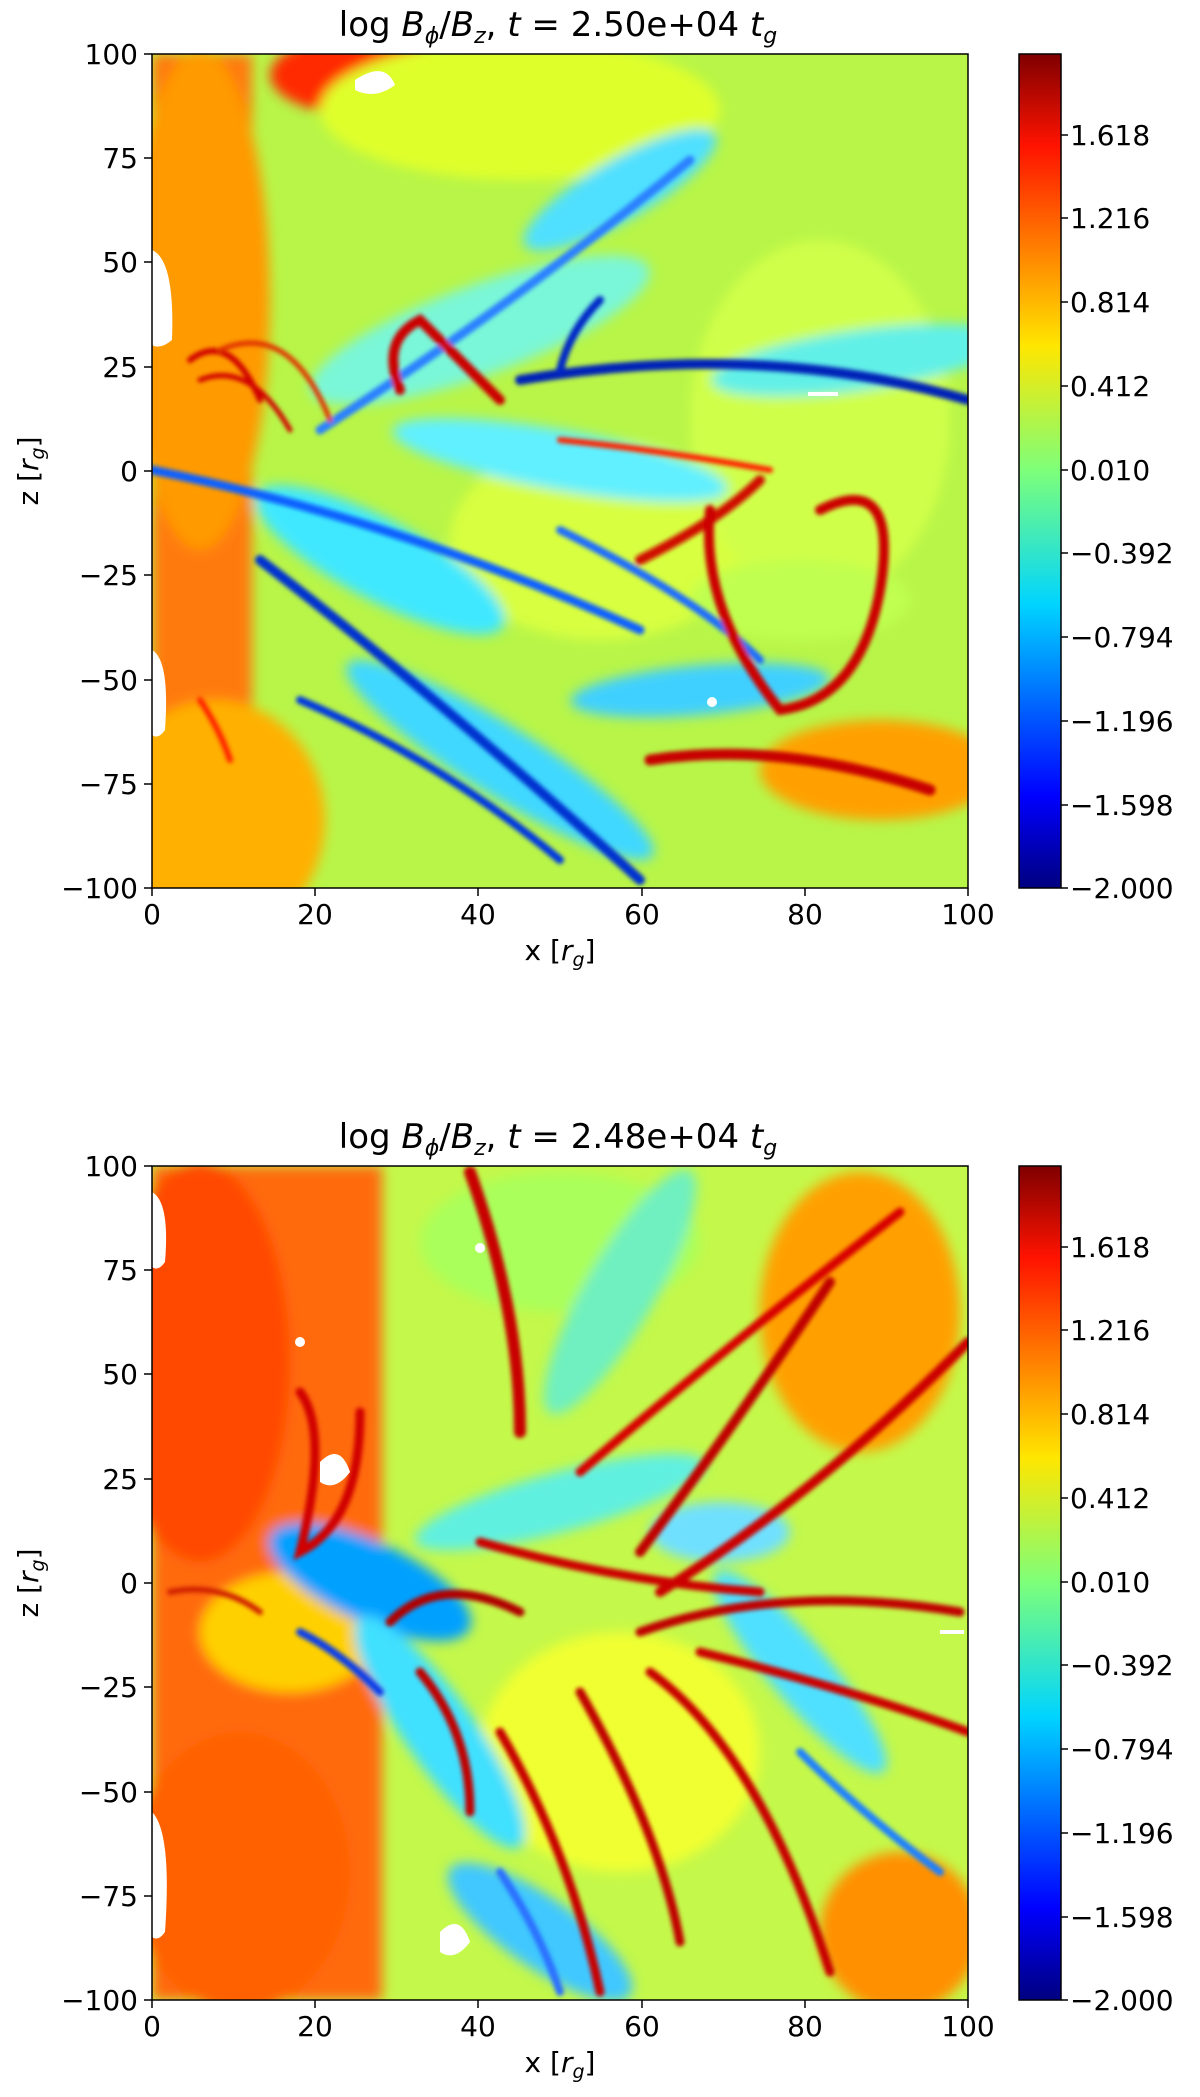  What do you see at coordinates (558, 27) in the screenshot?
I see `chart-title: log Bϕ/Bz, t = 2.50e+04 tg` at bounding box center [558, 27].